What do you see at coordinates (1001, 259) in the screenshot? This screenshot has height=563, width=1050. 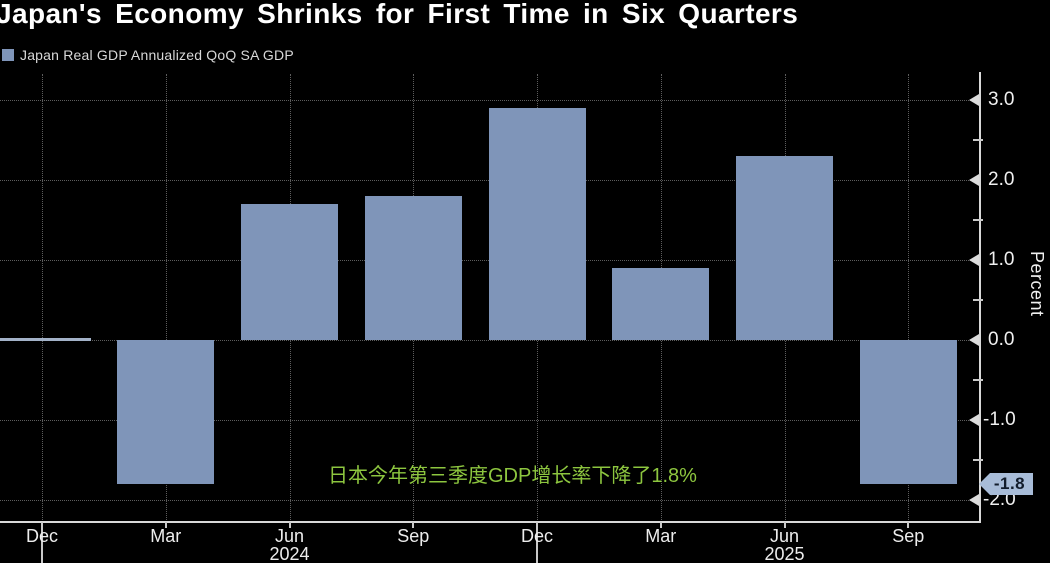 I see `y-tick-label: 1.0` at bounding box center [1001, 259].